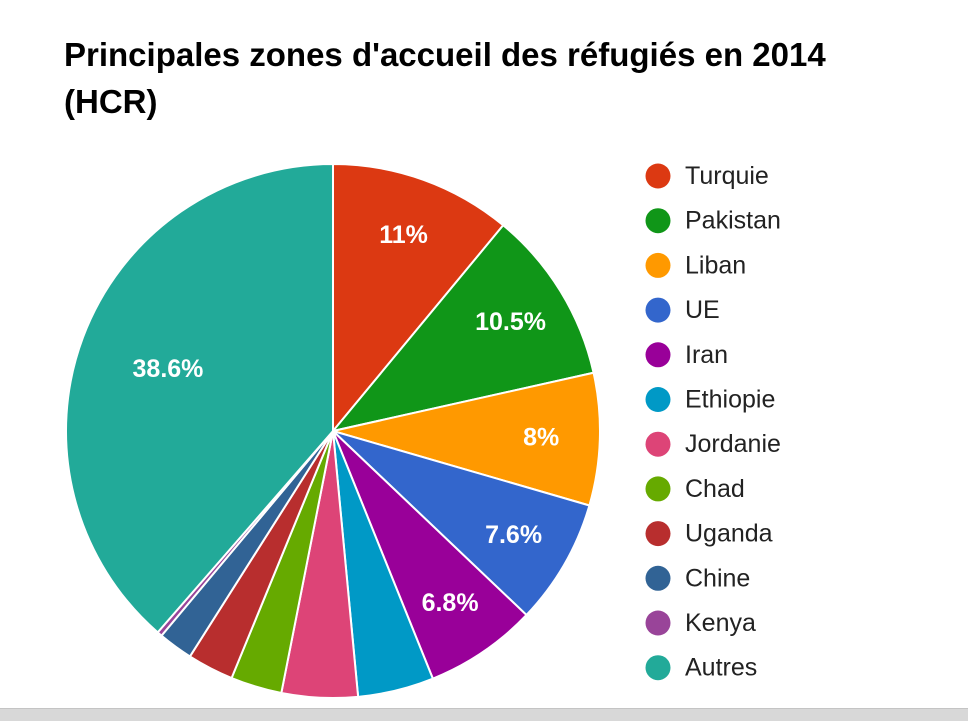 This screenshot has height=721, width=968. Describe the element at coordinates (484, 714) in the screenshot. I see `bottom-scrollbar-area` at that location.